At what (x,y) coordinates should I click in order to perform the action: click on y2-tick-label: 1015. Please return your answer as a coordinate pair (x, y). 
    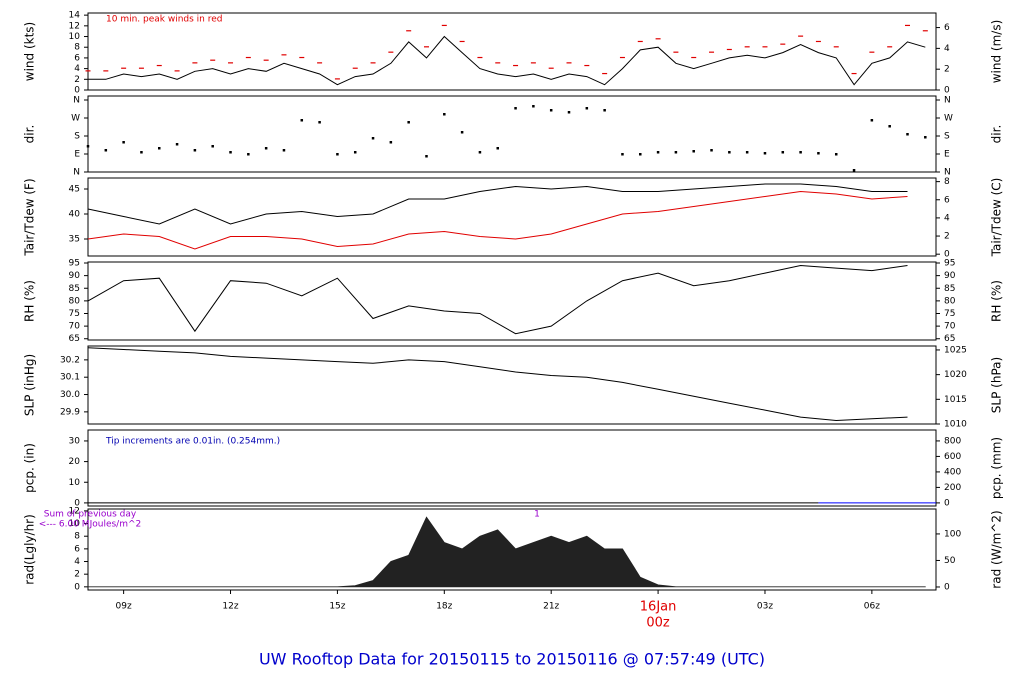
    Looking at the image, I should click on (955, 400).